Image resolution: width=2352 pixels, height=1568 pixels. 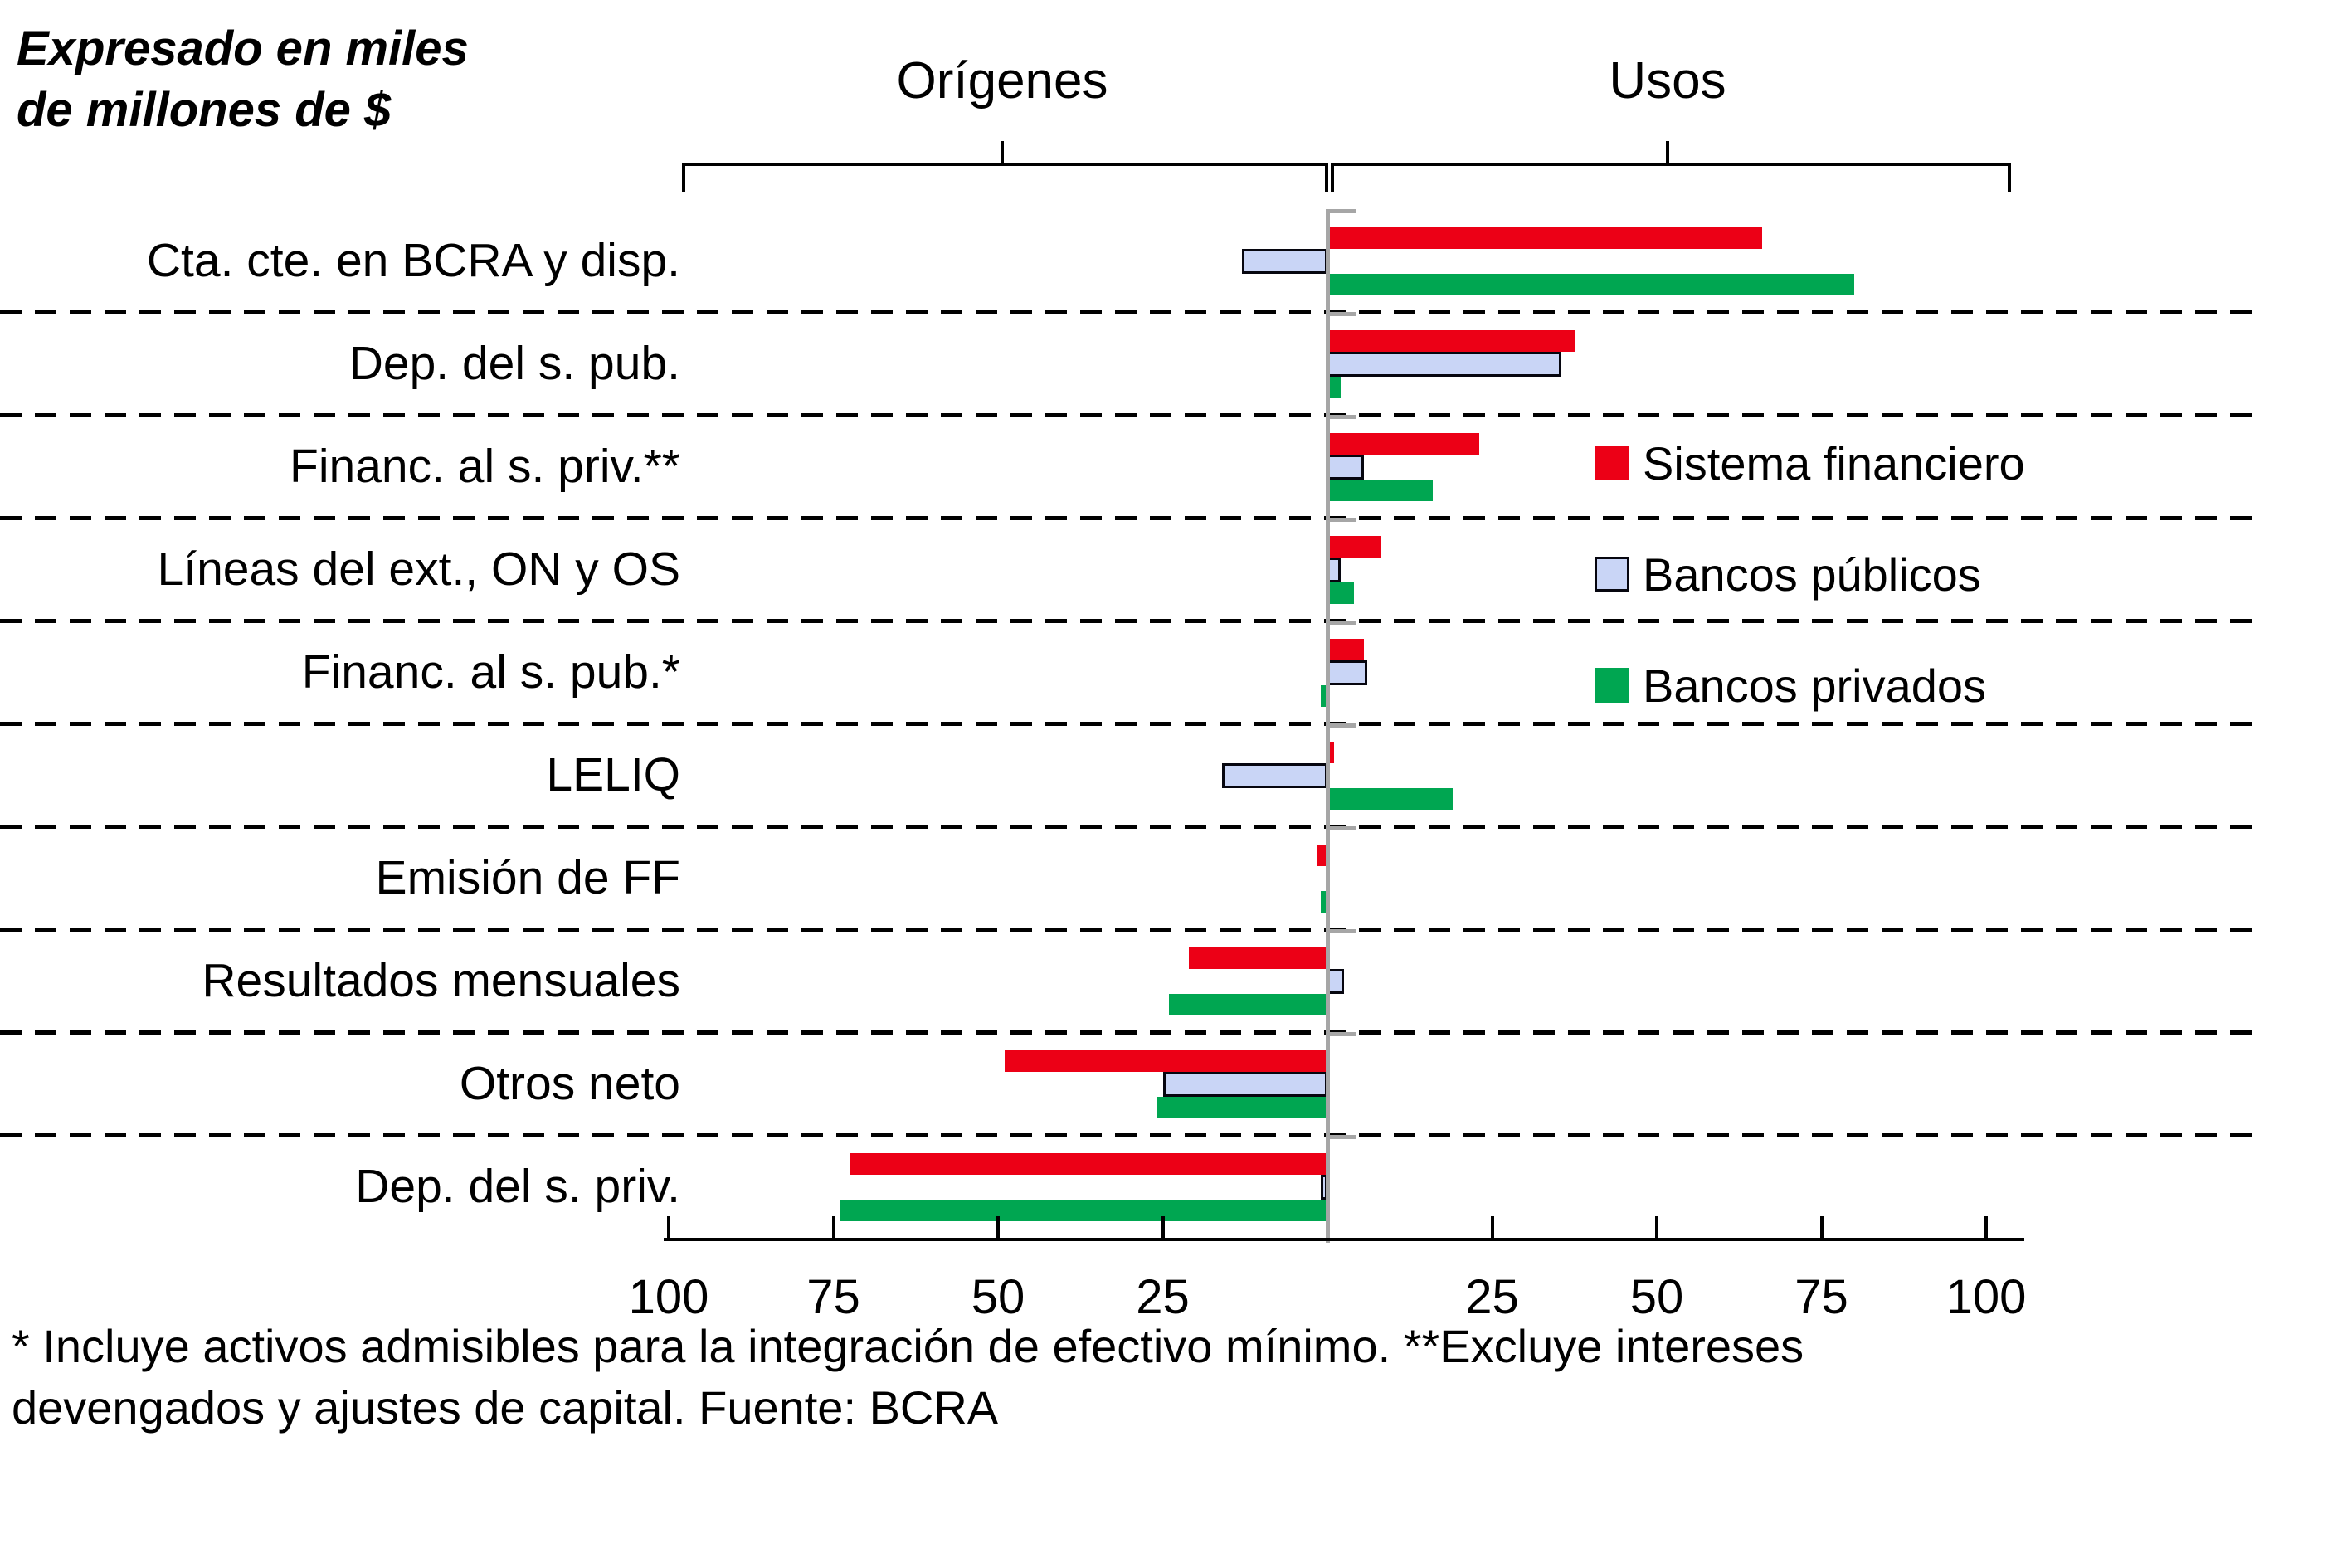 I want to click on category-label: Financ. al s. priv.**, so click(x=485, y=466).